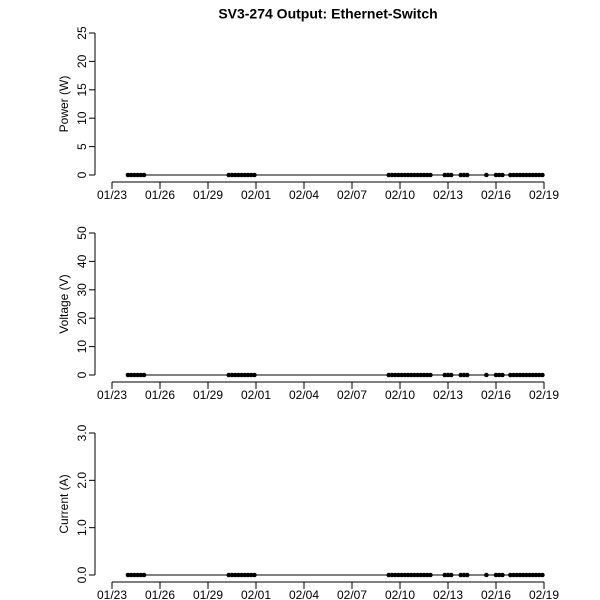 The image size is (600, 600). Describe the element at coordinates (448, 594) in the screenshot. I see `x-tick-label: 02/13` at that location.